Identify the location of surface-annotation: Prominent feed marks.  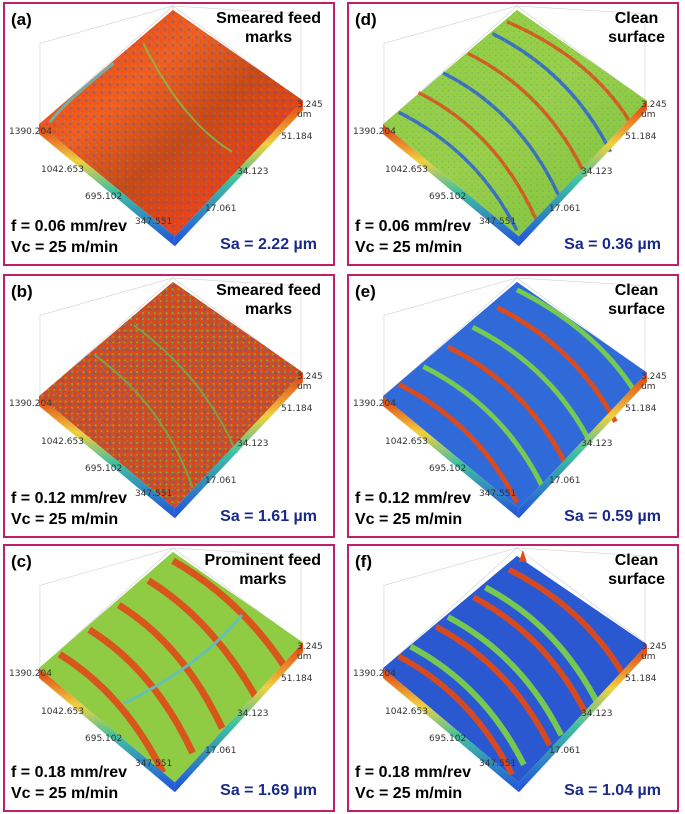
(262, 570).